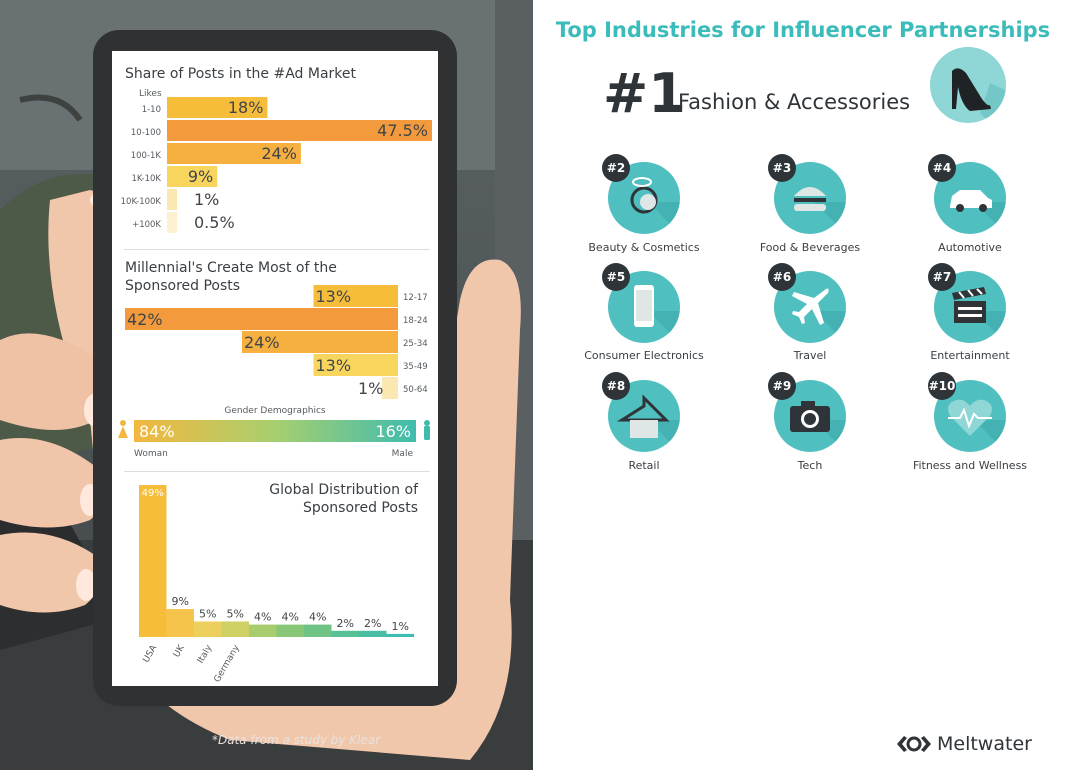  What do you see at coordinates (151, 454) in the screenshot?
I see `woman-label: Woman` at bounding box center [151, 454].